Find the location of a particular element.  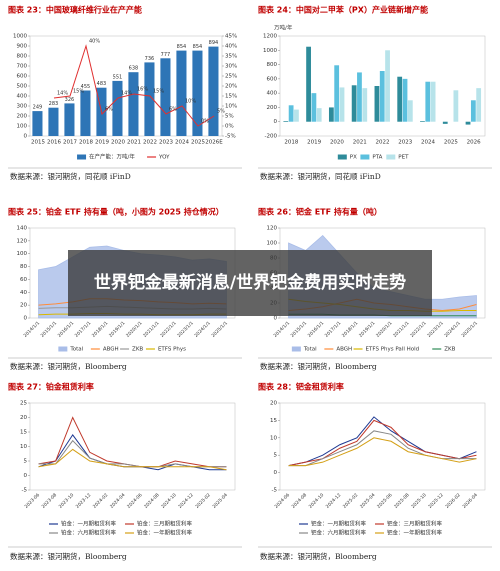

bar-value-label: 249 is located at coordinates (38, 108).